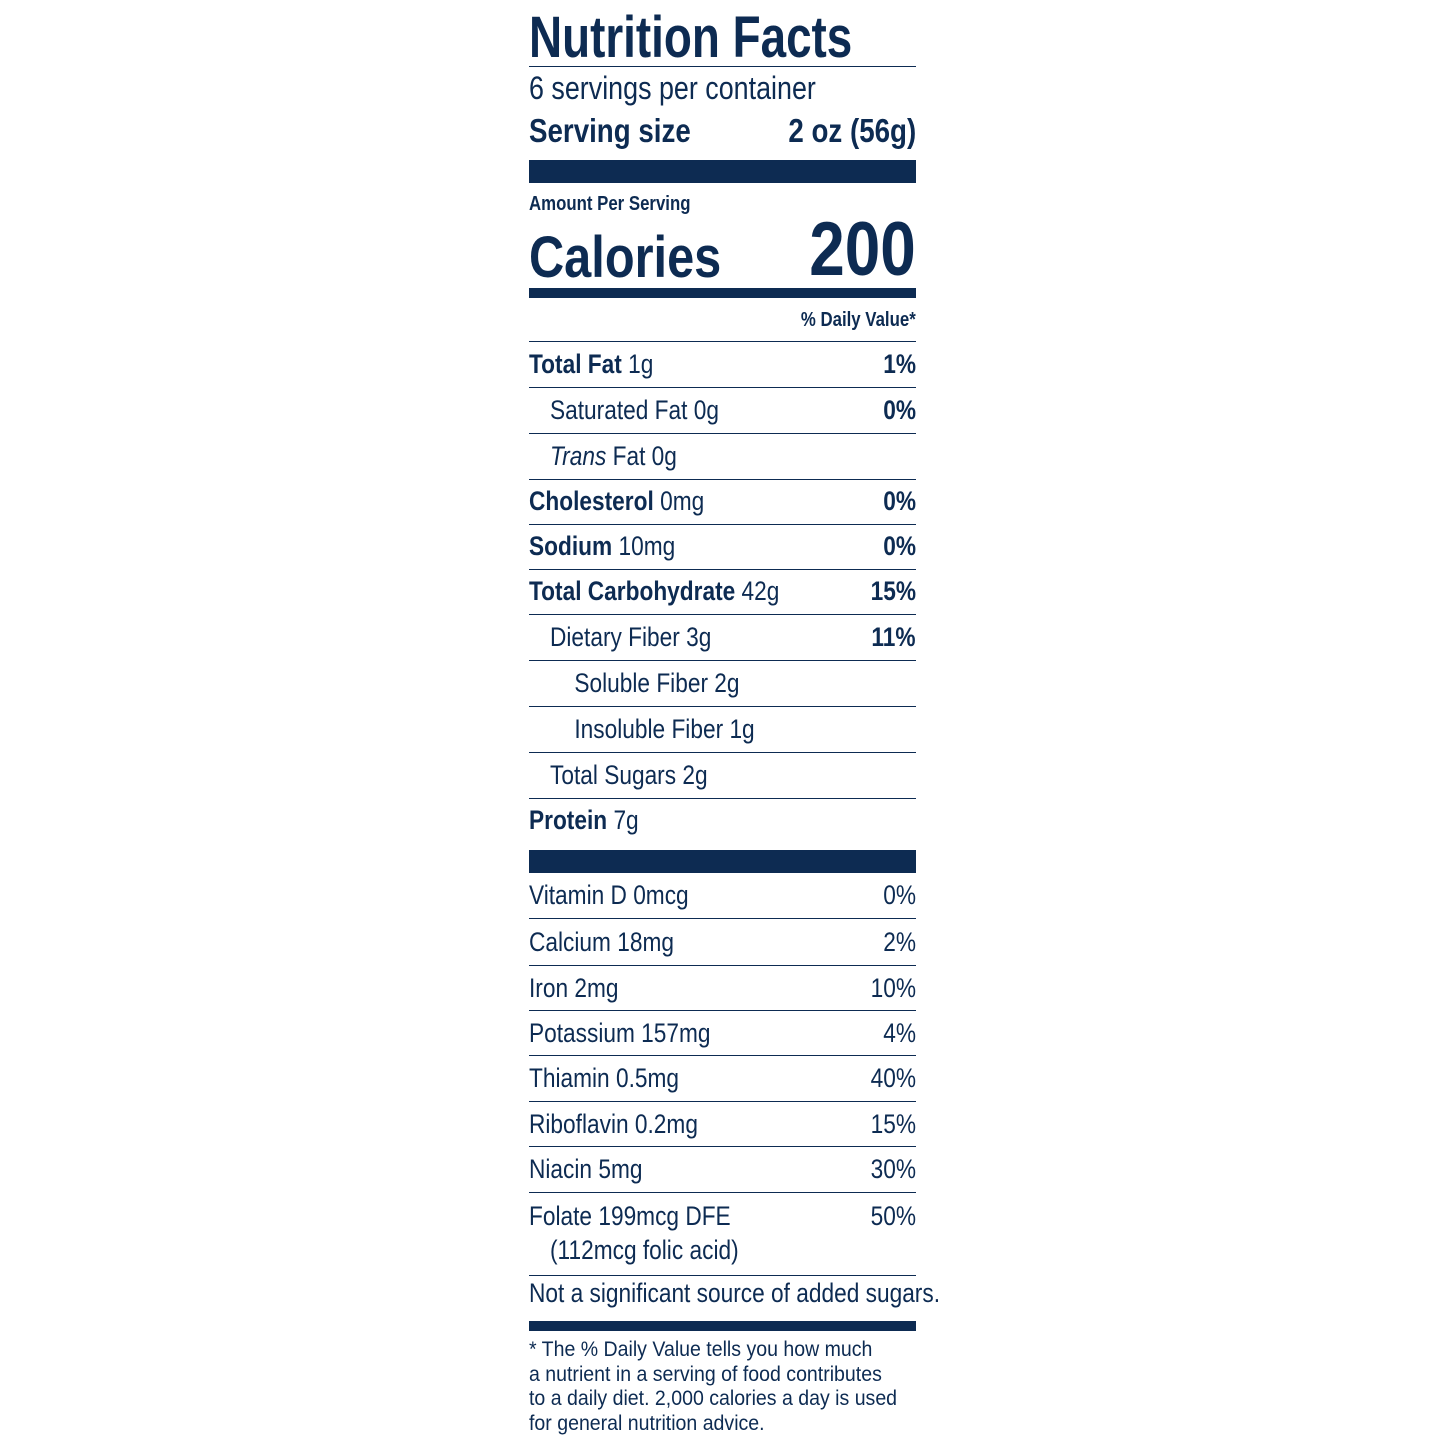 The image size is (1445, 1445). I want to click on calories: Calories 200, so click(722, 248).